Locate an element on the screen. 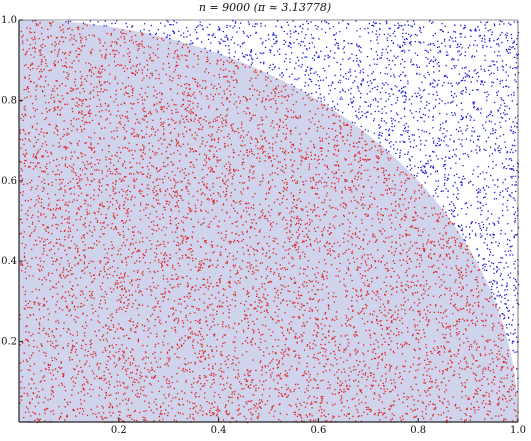 Image resolution: width=531 pixels, height=441 pixels. x-tick-label: 0.6 is located at coordinates (318, 430).